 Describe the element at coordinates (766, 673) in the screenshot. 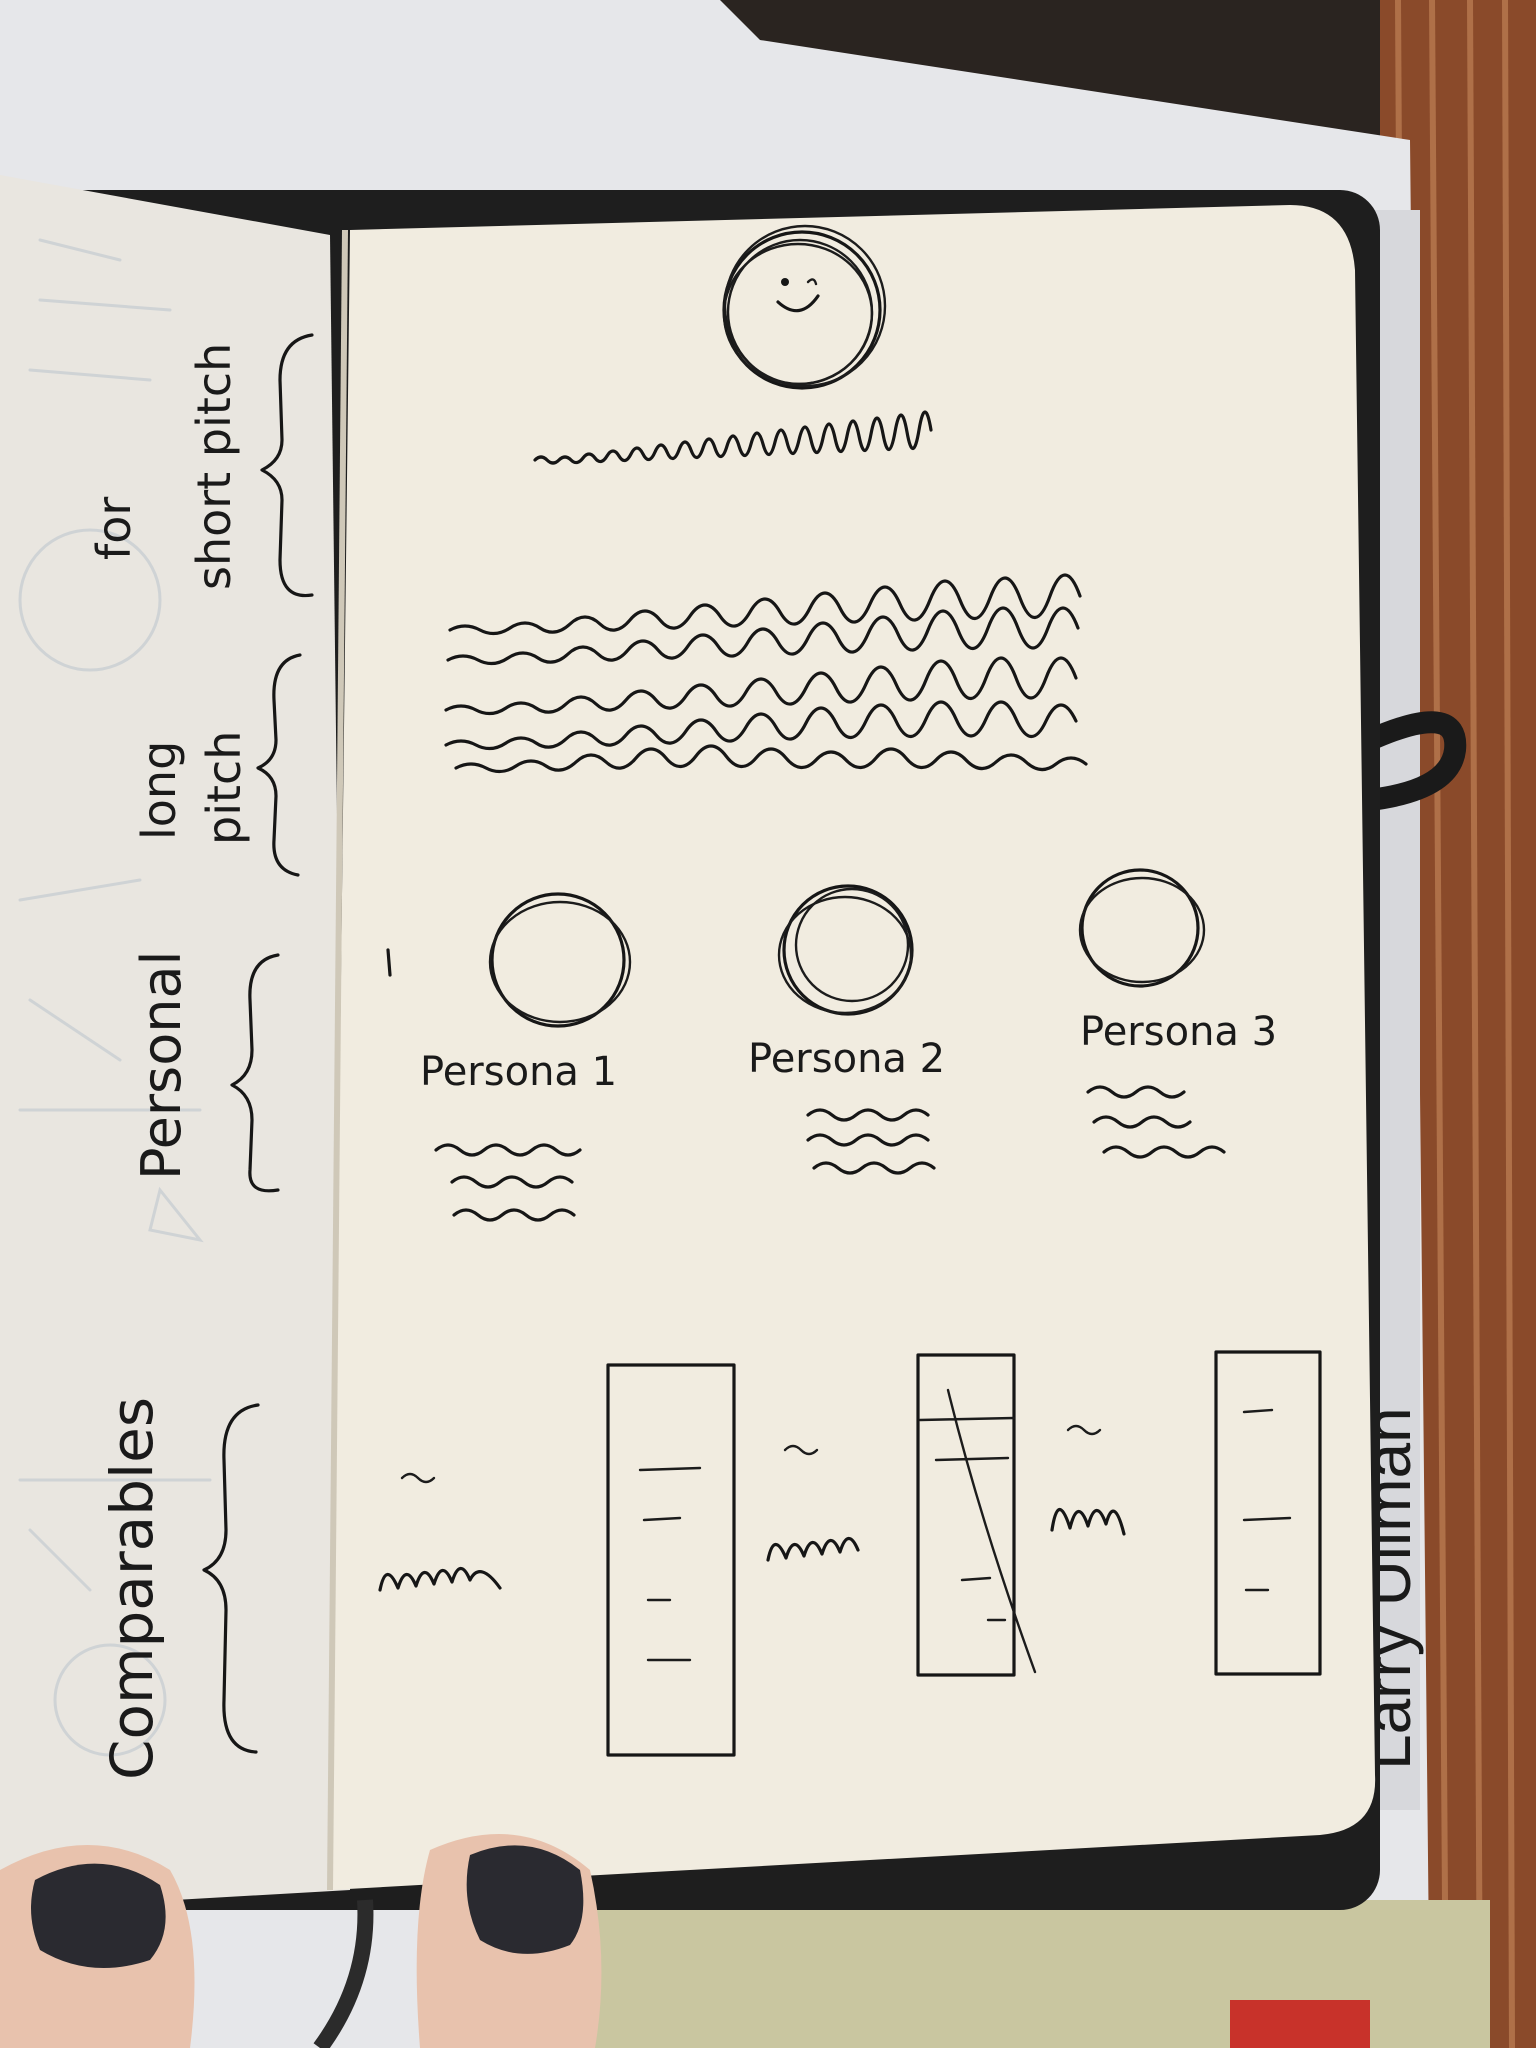

I see `long-pitch-paragraph` at that location.